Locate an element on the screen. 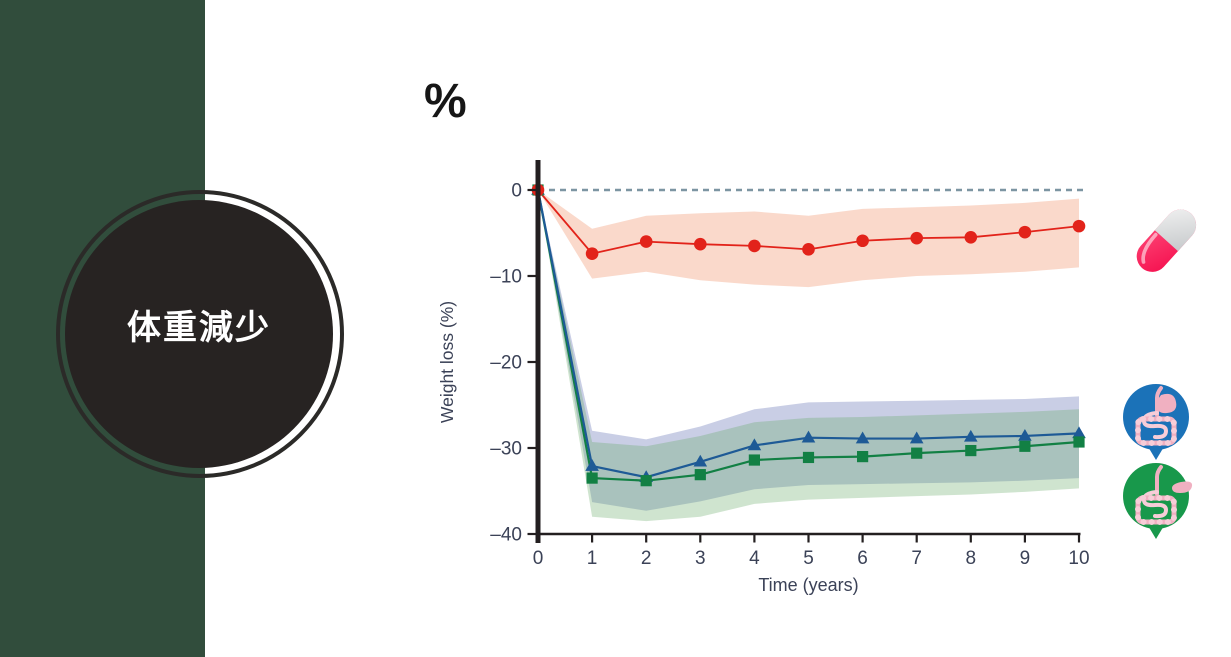 Image resolution: width=1231 pixels, height=657 pixels. pill-icon is located at coordinates (1167, 240).